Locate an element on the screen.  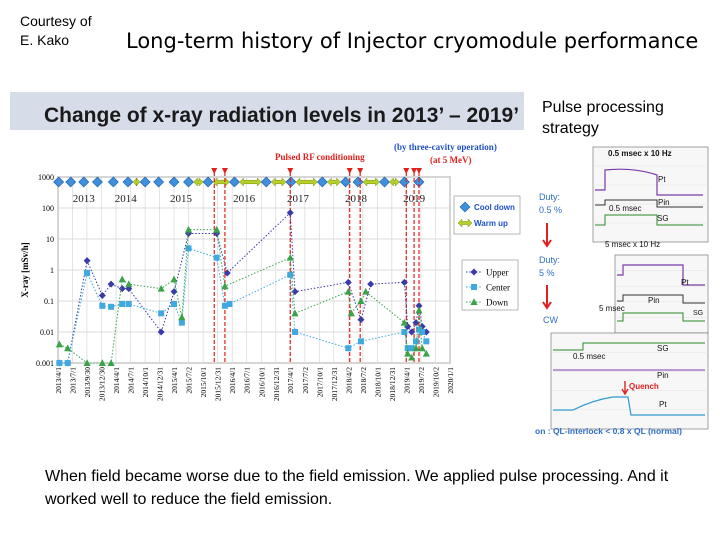
scope-label-pin: Pin is located at coordinates (664, 202).